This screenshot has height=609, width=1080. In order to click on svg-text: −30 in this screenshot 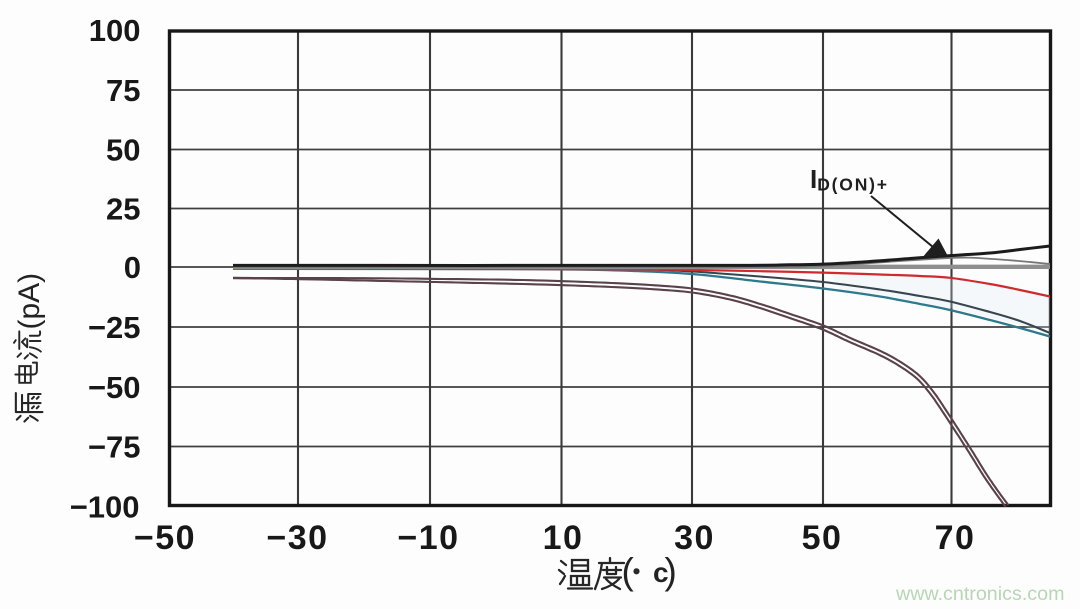, I will do `click(297, 538)`.